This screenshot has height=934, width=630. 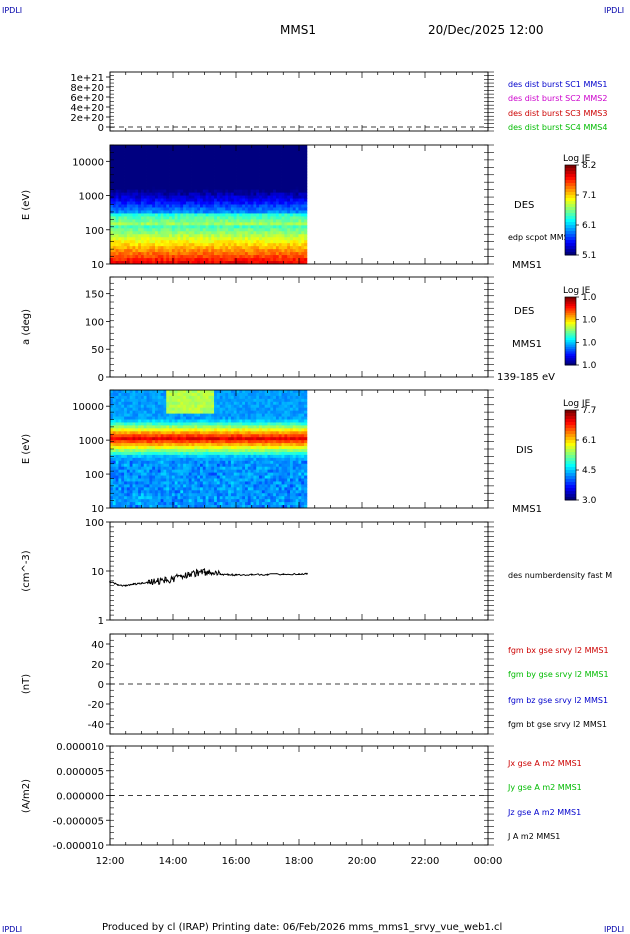 What do you see at coordinates (541, 237) in the screenshot?
I see `des_energy-right-label: edp scpot MMS1` at bounding box center [541, 237].